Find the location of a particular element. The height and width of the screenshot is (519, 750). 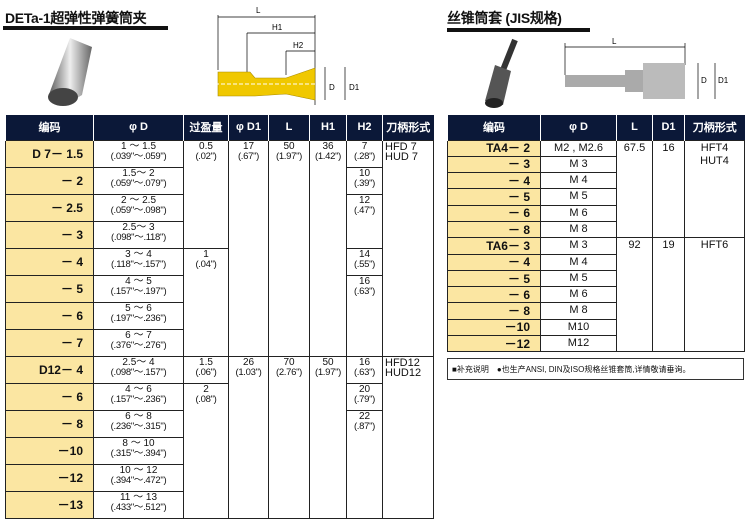

supplementary-note: ■补充说明 ●也生产ANSI, DIN及ISO规格丝锥套筒,详情敬请垂询。 is located at coordinates (595, 369).